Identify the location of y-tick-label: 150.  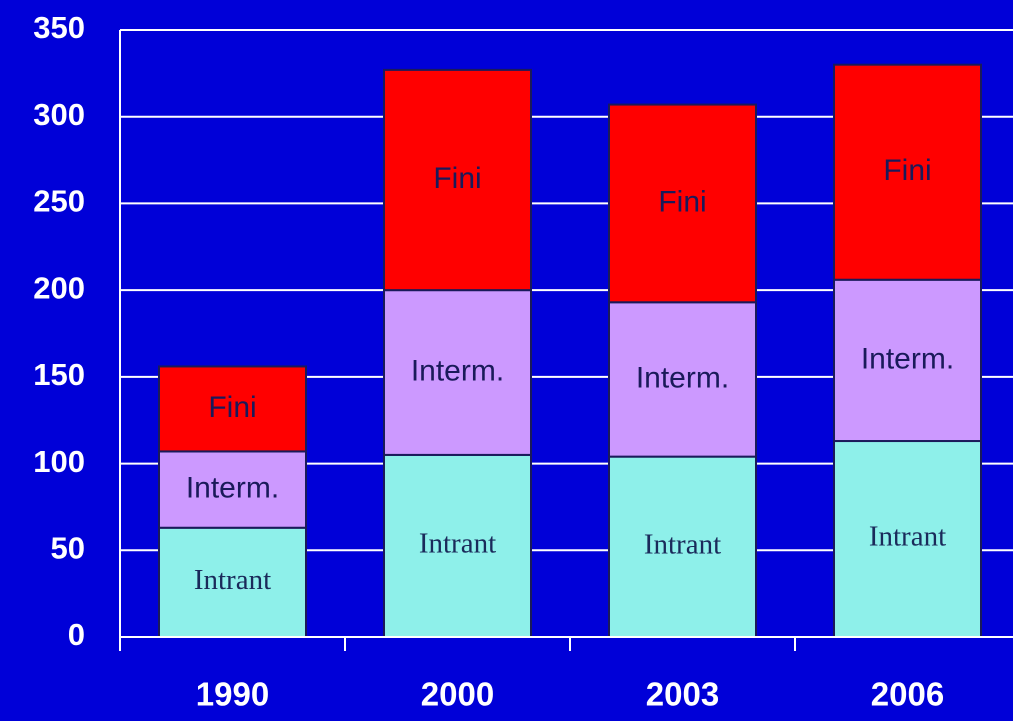
(59, 374).